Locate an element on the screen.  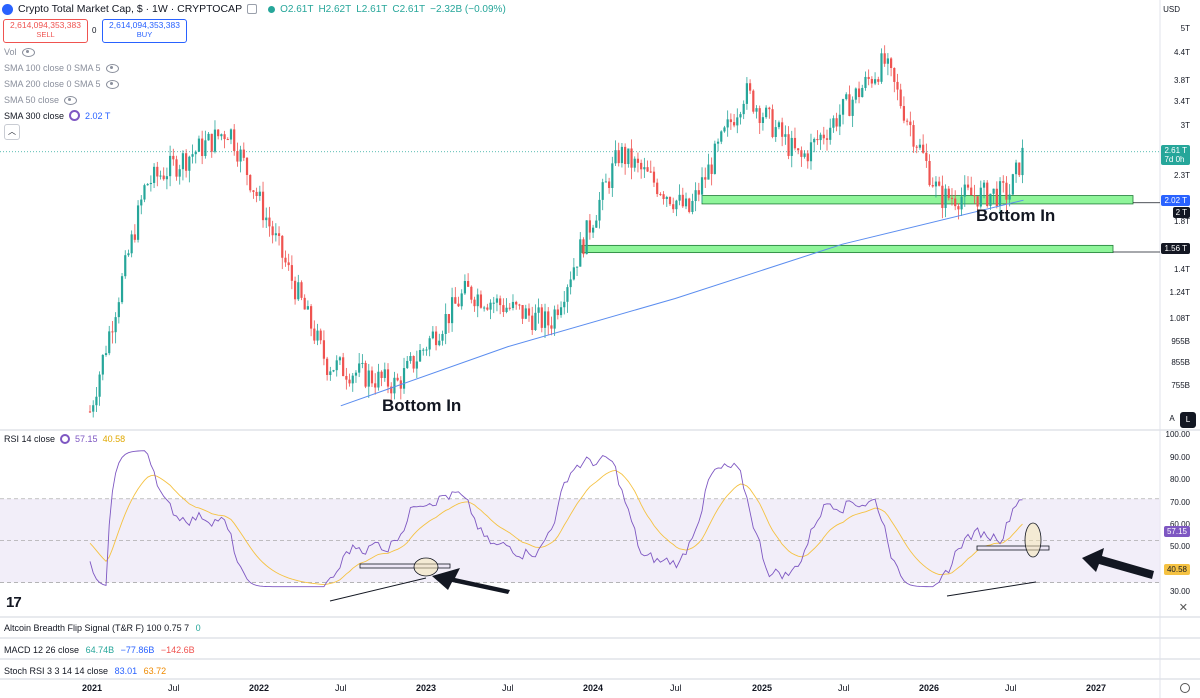
rsi-value: 57.15 is located at coordinates (86, 439).